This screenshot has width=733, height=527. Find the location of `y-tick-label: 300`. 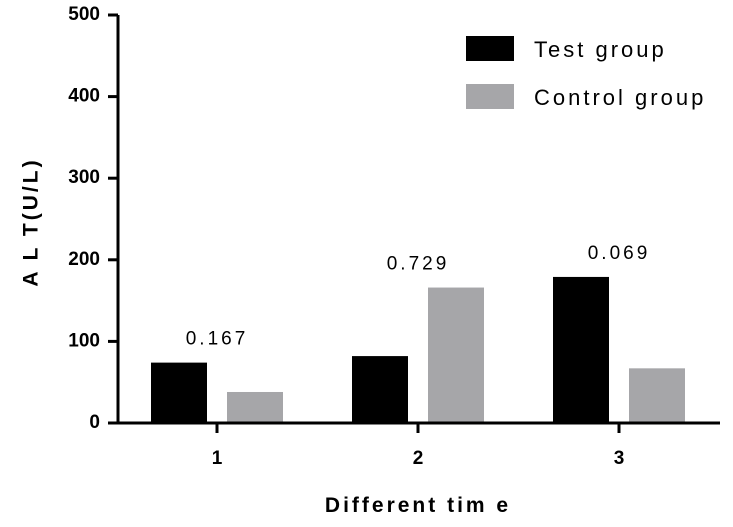

y-tick-label: 300 is located at coordinates (84, 177).